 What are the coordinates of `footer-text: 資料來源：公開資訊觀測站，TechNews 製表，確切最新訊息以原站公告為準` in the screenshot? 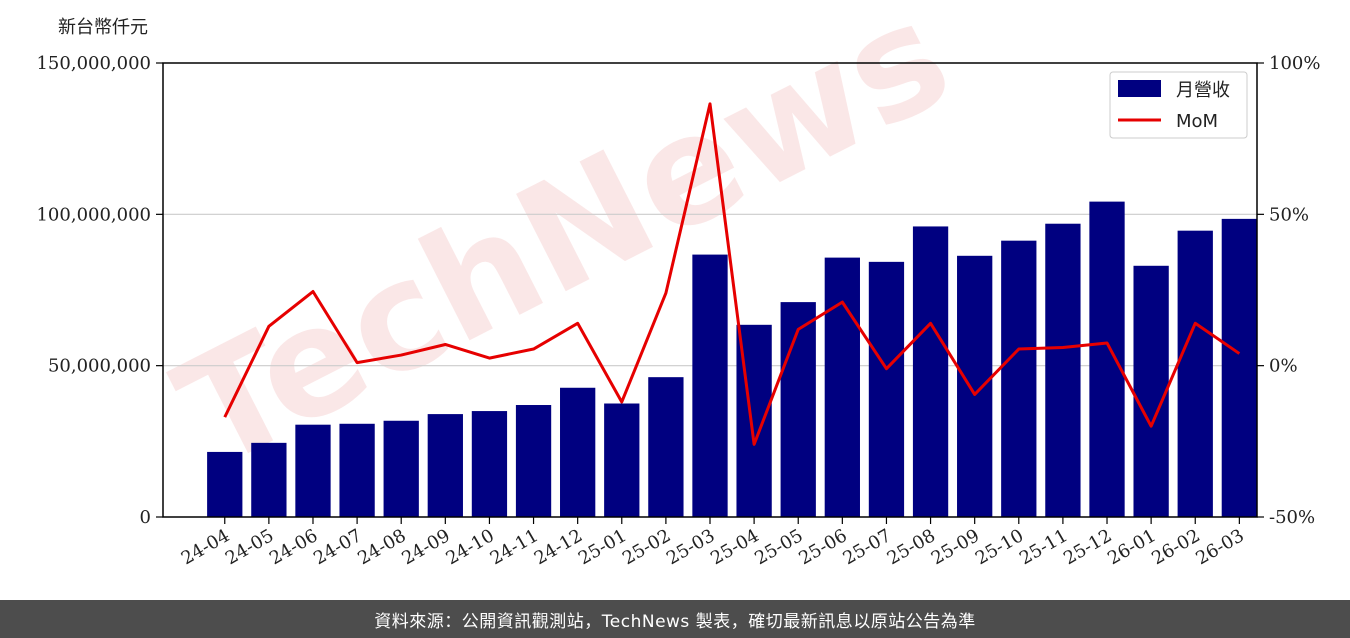 It's located at (675, 621).